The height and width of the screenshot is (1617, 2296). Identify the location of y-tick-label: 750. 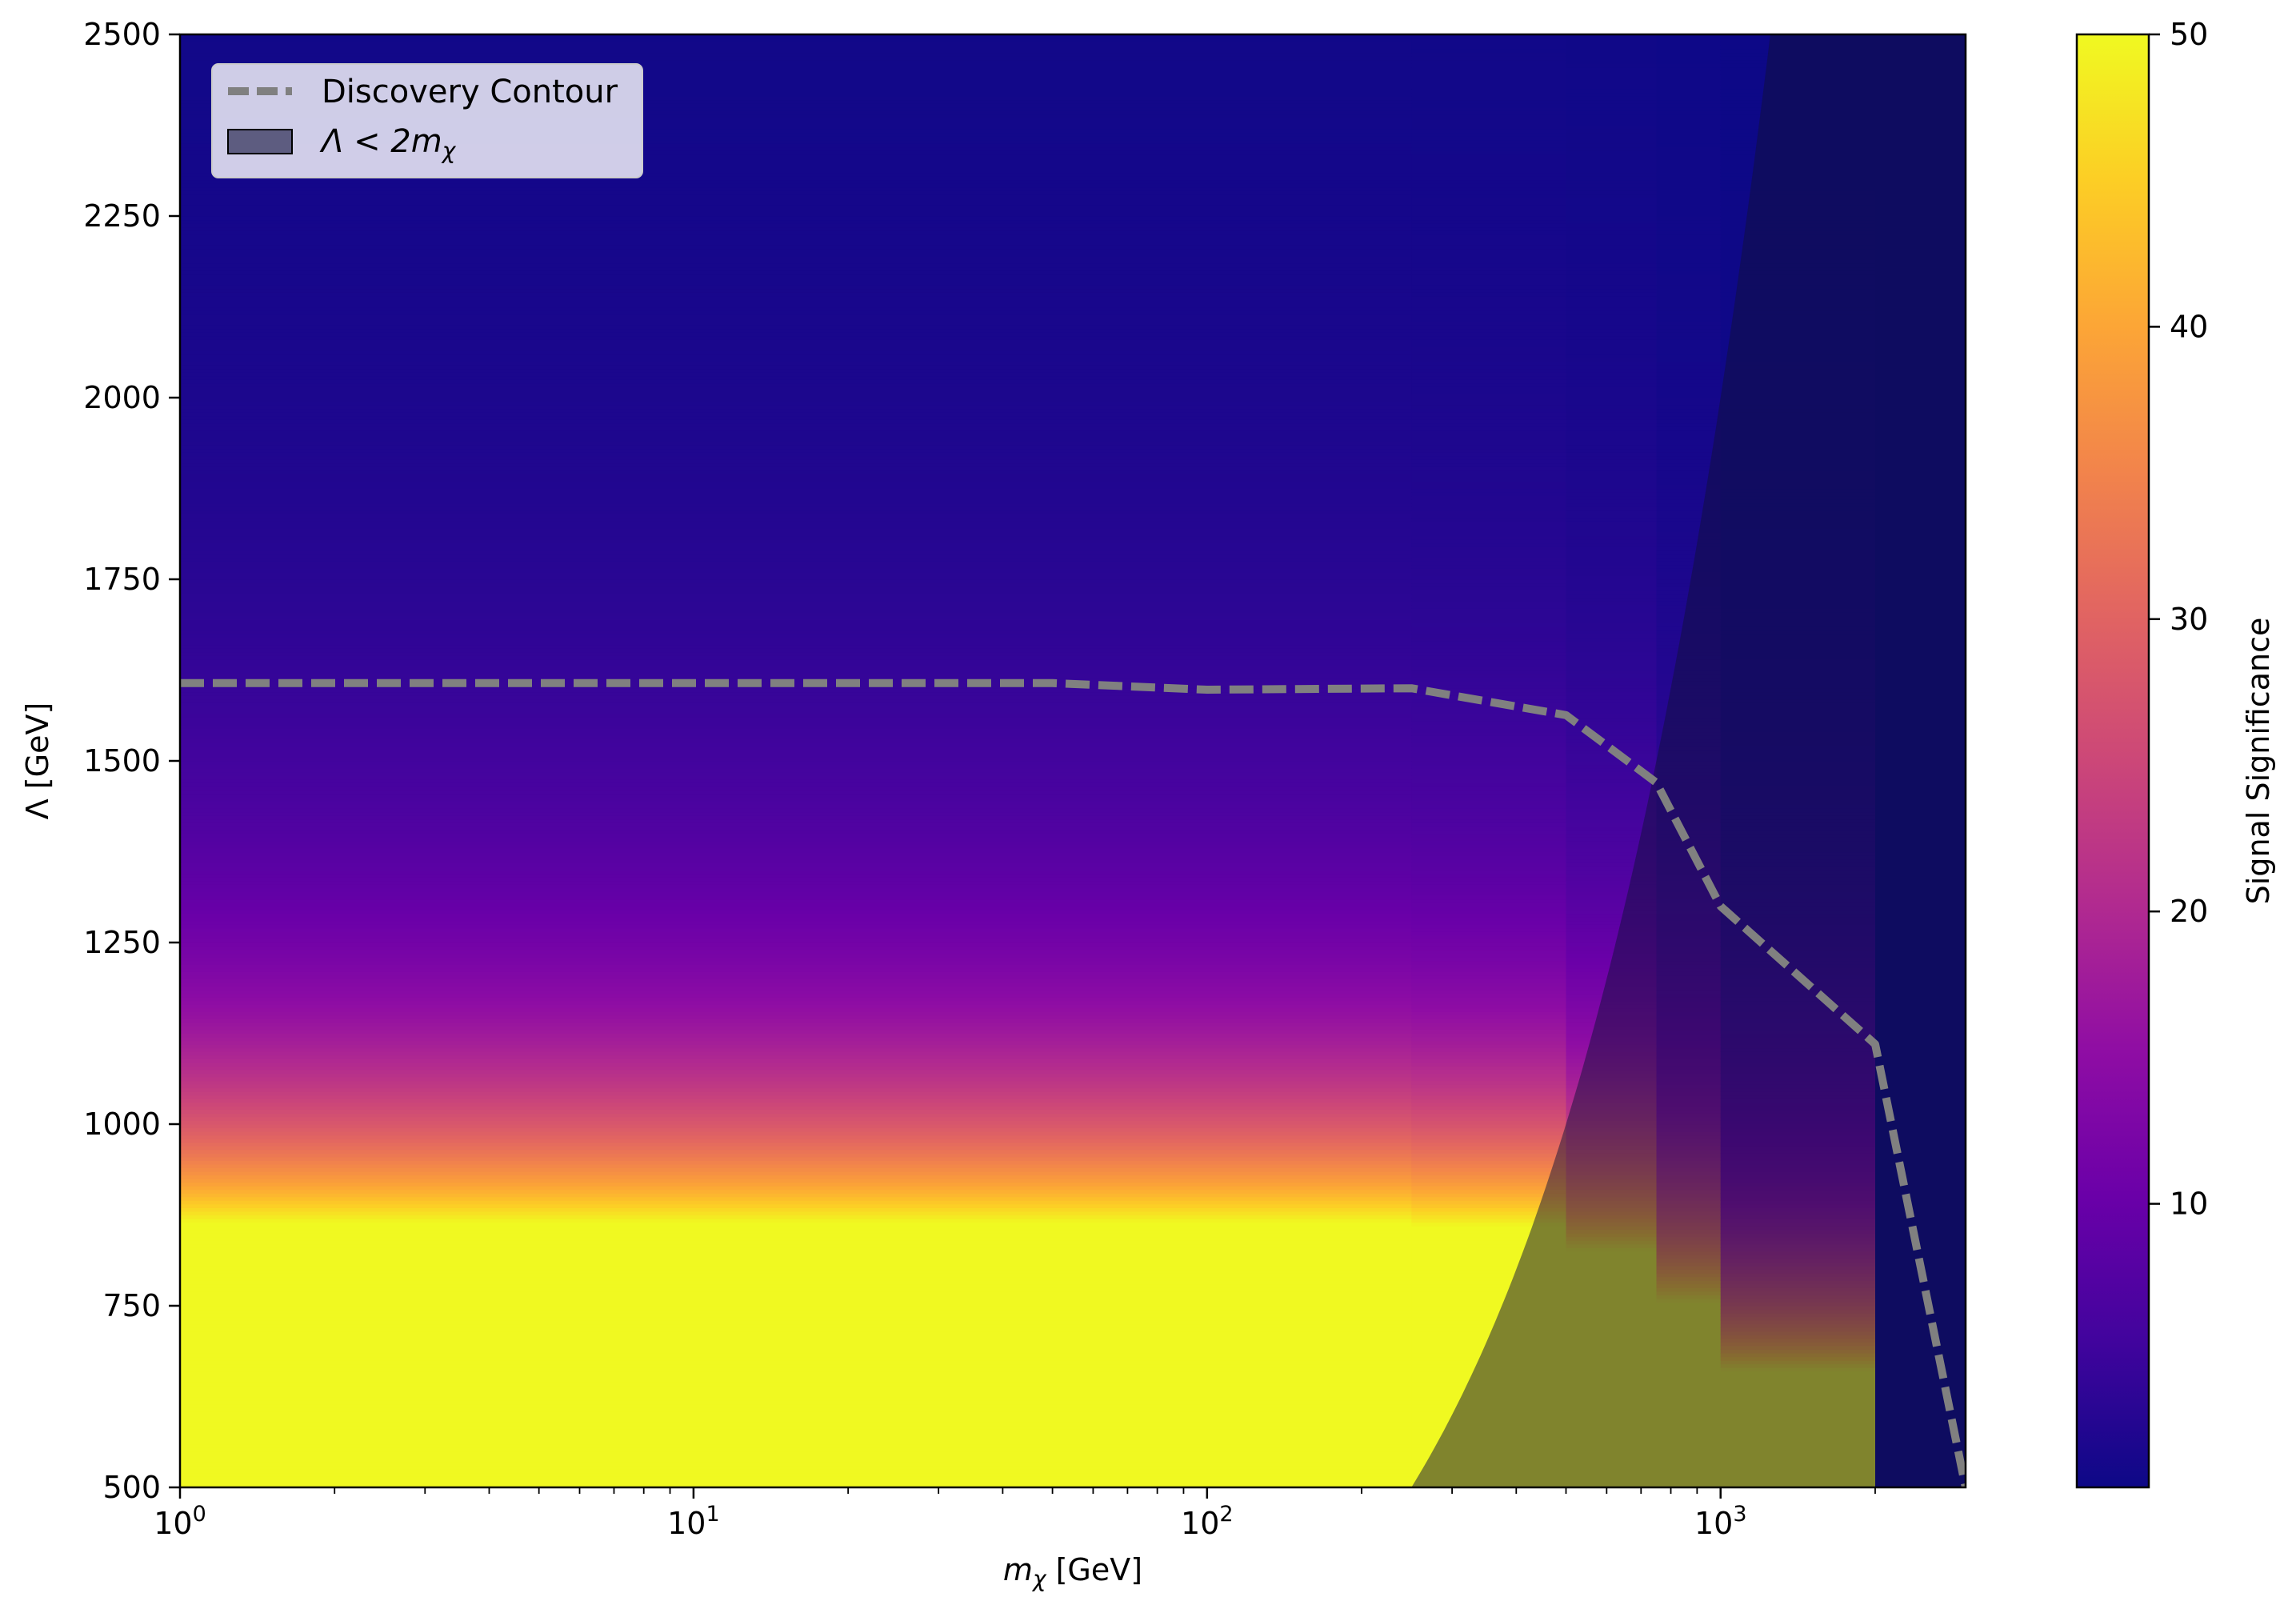
(131, 1305).